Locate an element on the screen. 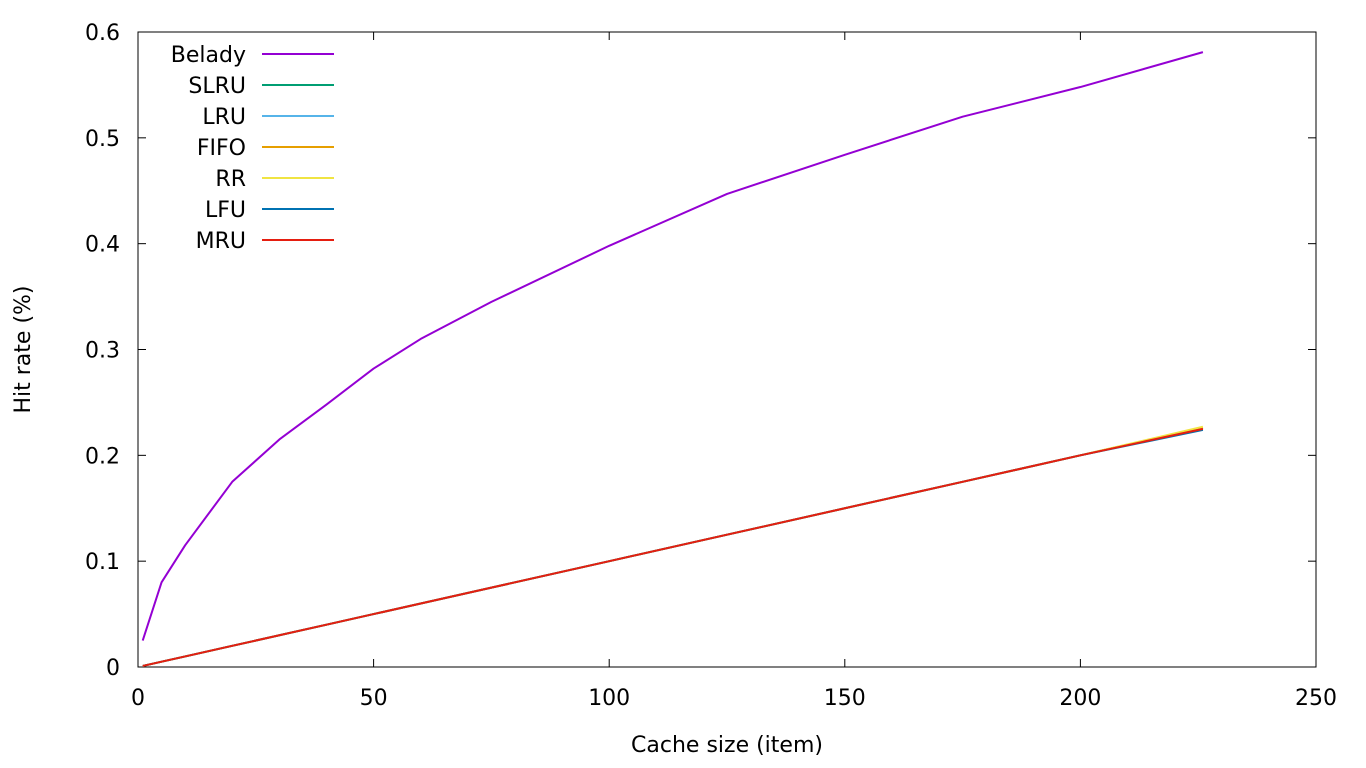  x-tick-label: 50 is located at coordinates (374, 698).